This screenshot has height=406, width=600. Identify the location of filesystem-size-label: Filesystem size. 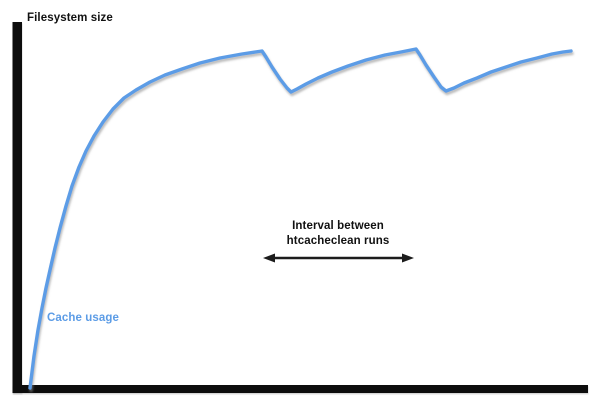
(70, 18).